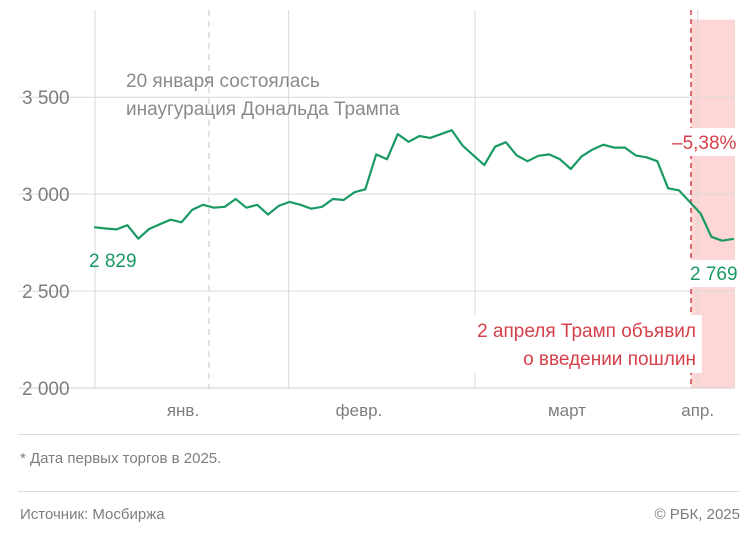 The width and height of the screenshot is (749, 537). Describe the element at coordinates (46, 244) in the screenshot. I see `y-axis-labels: 2 000 2 500 3 000 3 500` at that location.